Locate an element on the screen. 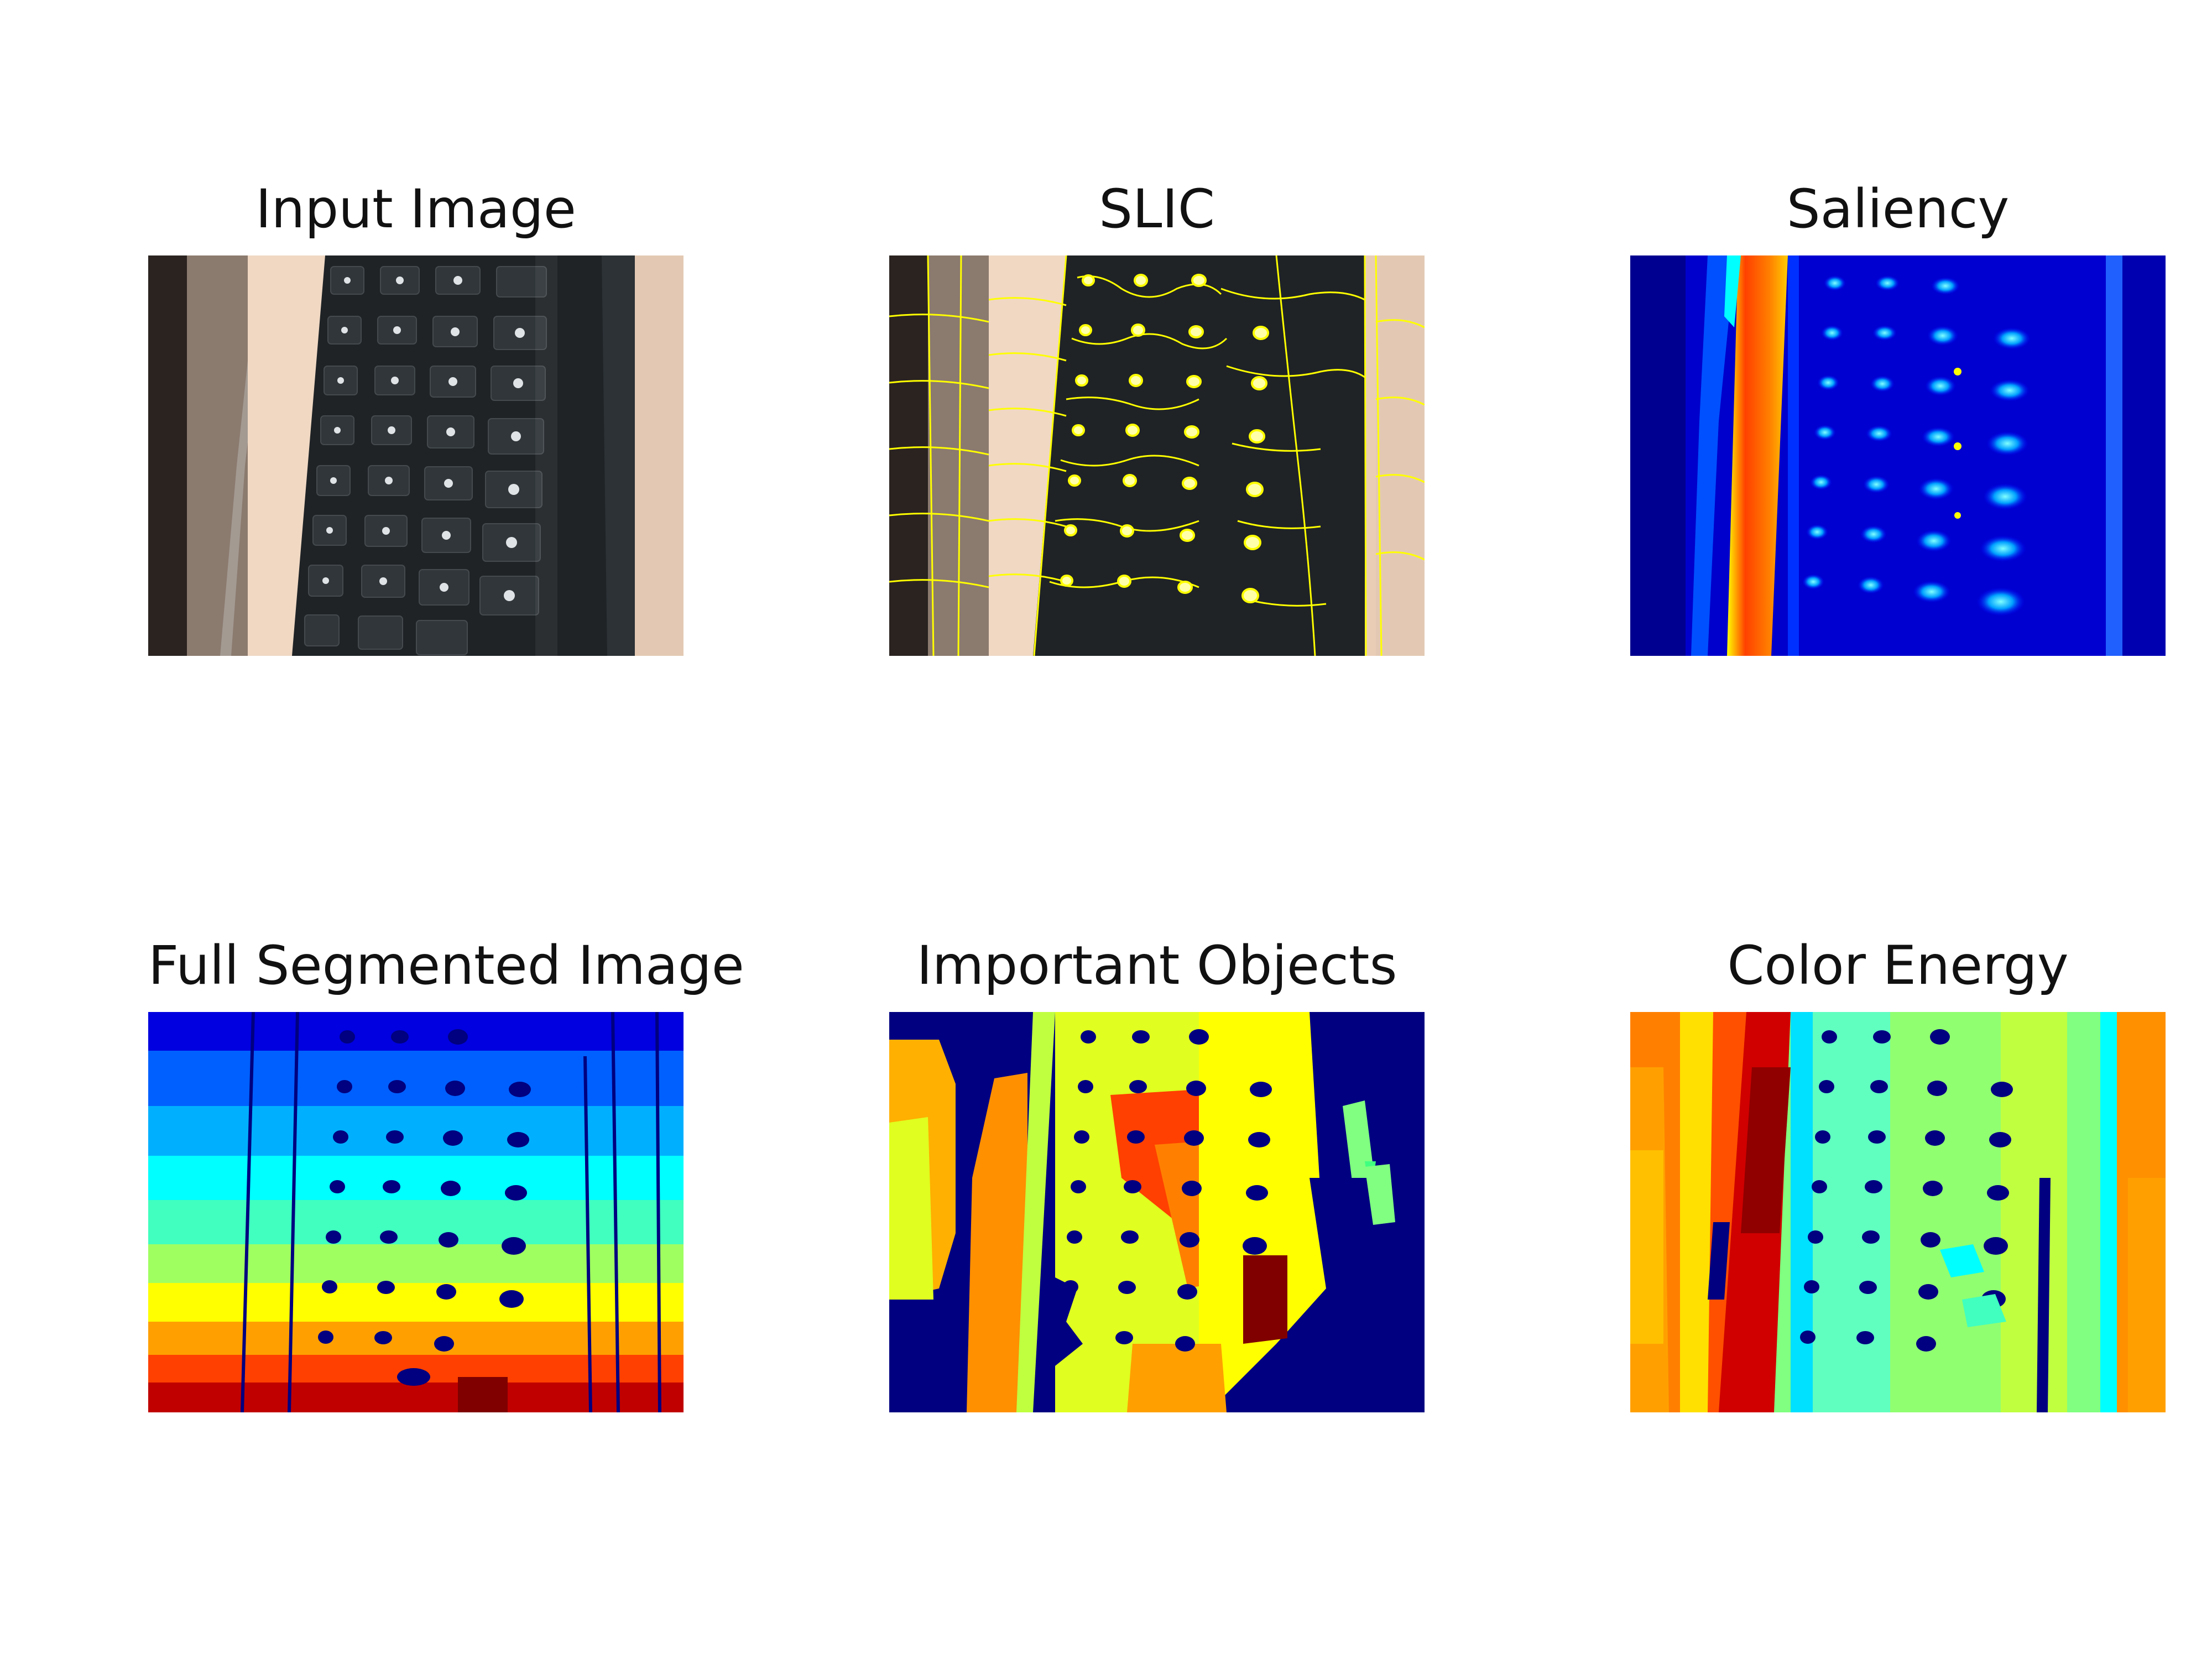  input-image is located at coordinates (416, 456).